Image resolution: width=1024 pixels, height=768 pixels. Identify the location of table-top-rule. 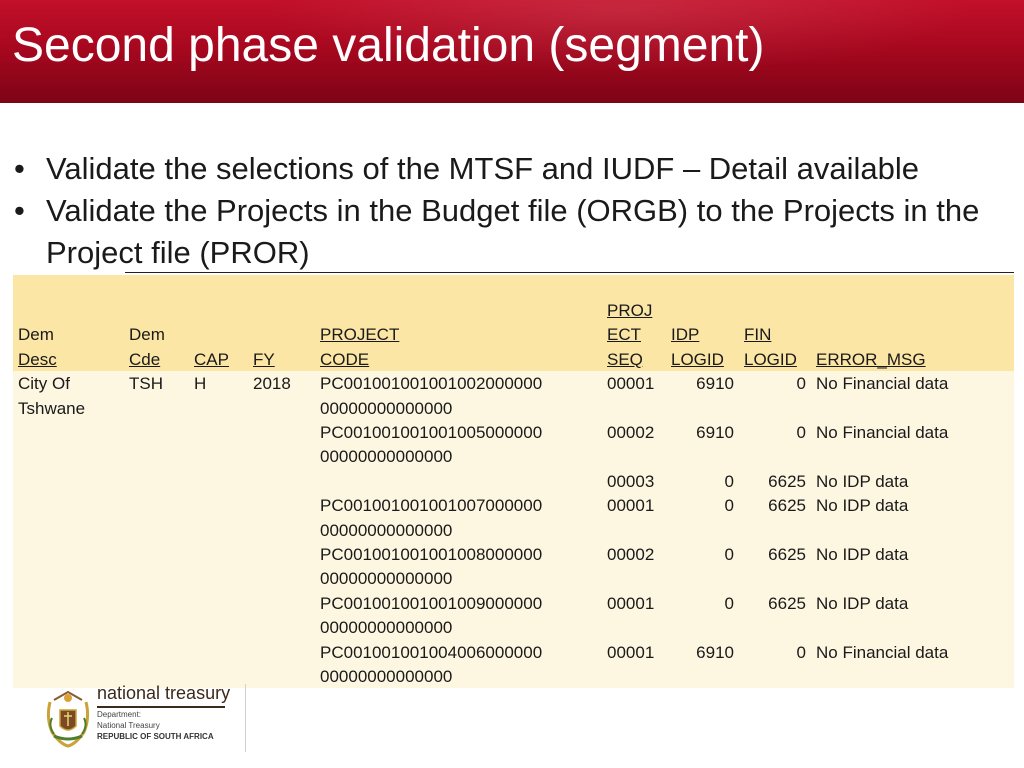
(569, 272).